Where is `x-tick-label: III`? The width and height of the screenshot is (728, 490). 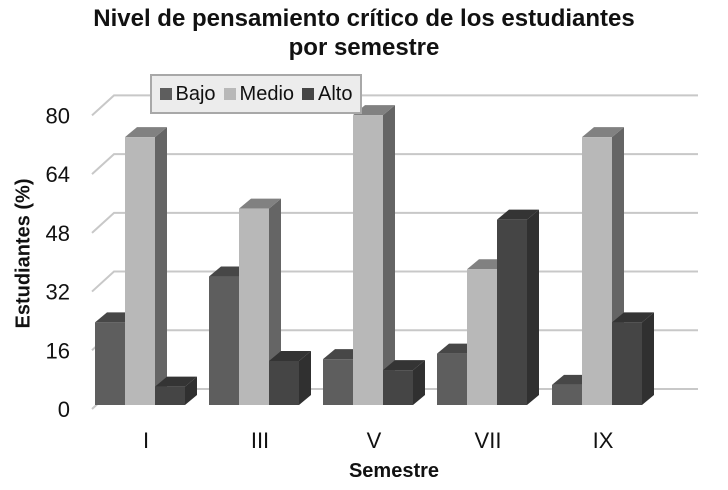
x-tick-label: III is located at coordinates (260, 440).